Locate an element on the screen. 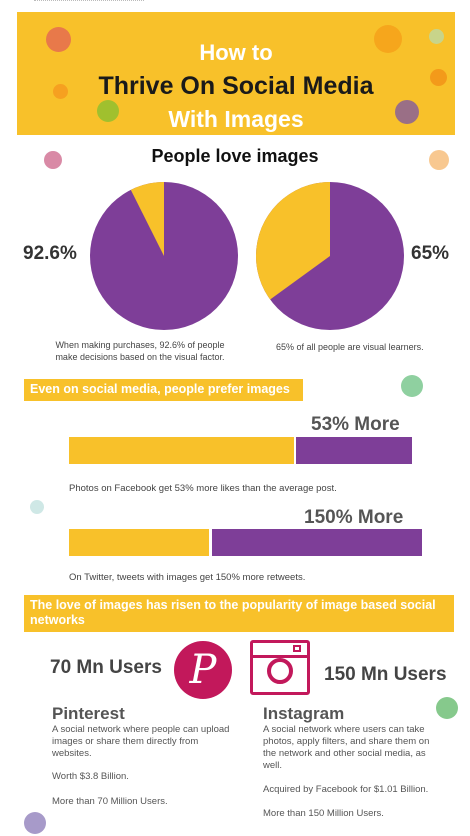  facebook-more-label: 53% More is located at coordinates (355, 424).